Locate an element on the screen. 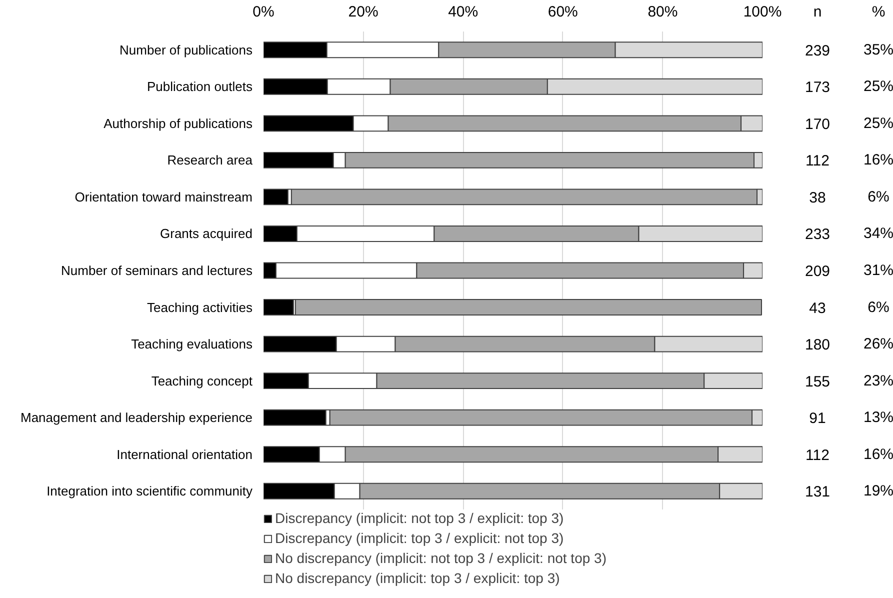 The width and height of the screenshot is (893, 598). y-tick-label: Management and leadership experience is located at coordinates (136, 418).